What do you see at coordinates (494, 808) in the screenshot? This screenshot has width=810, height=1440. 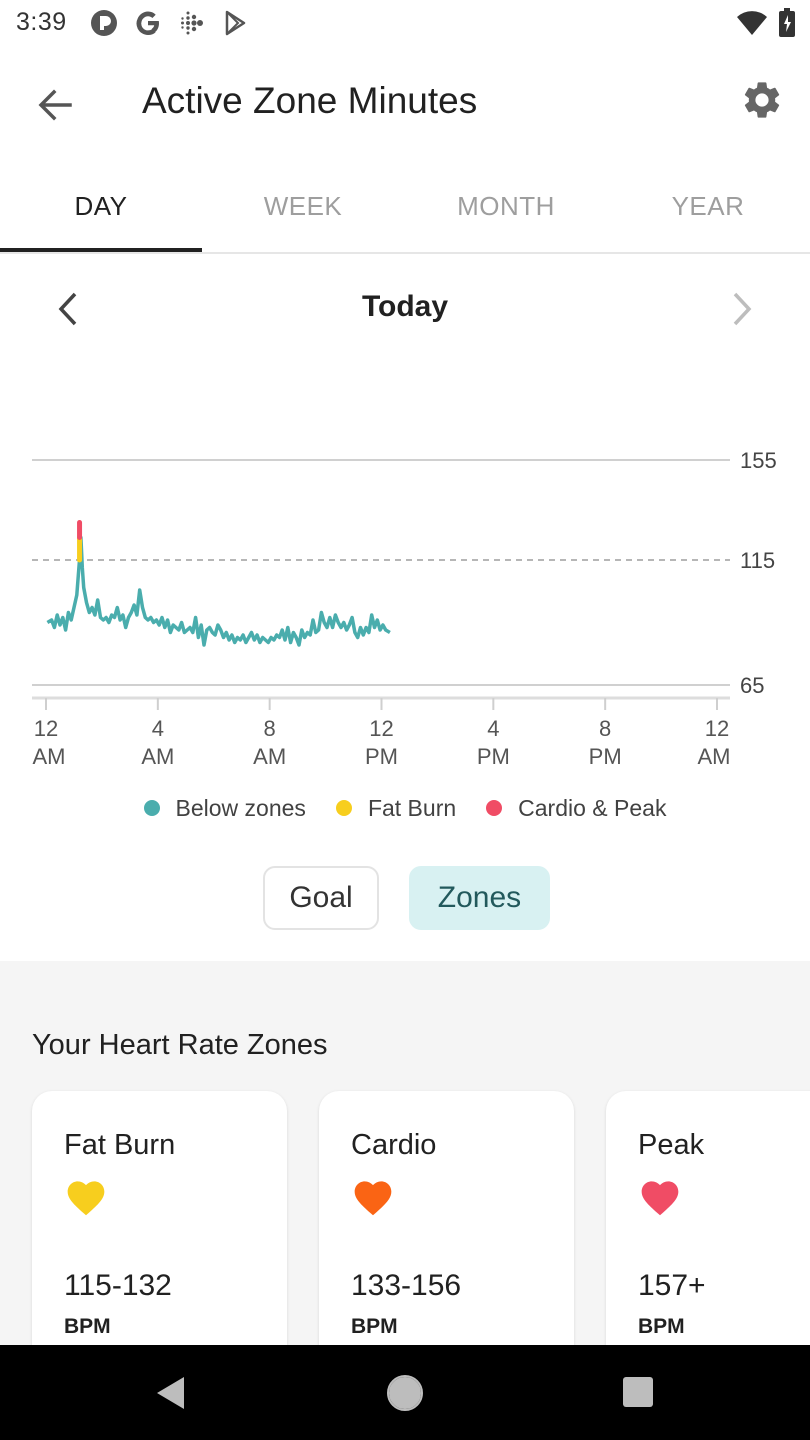 I see `legend-dot-cardio-peak` at bounding box center [494, 808].